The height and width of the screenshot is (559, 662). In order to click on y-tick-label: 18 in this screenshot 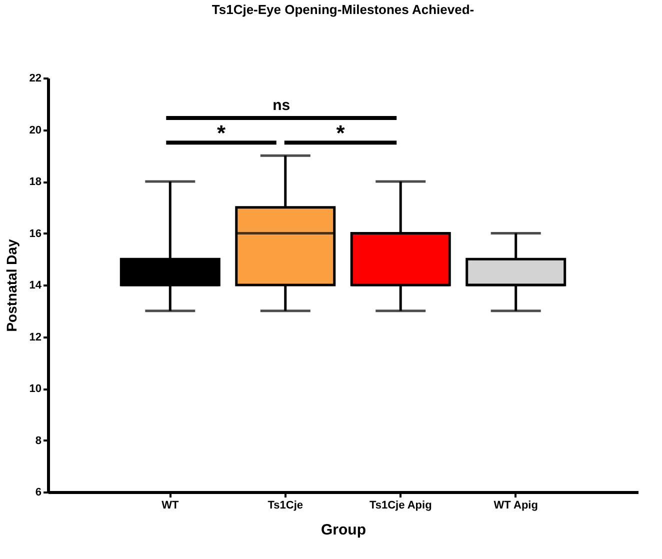, I will do `click(35, 182)`.